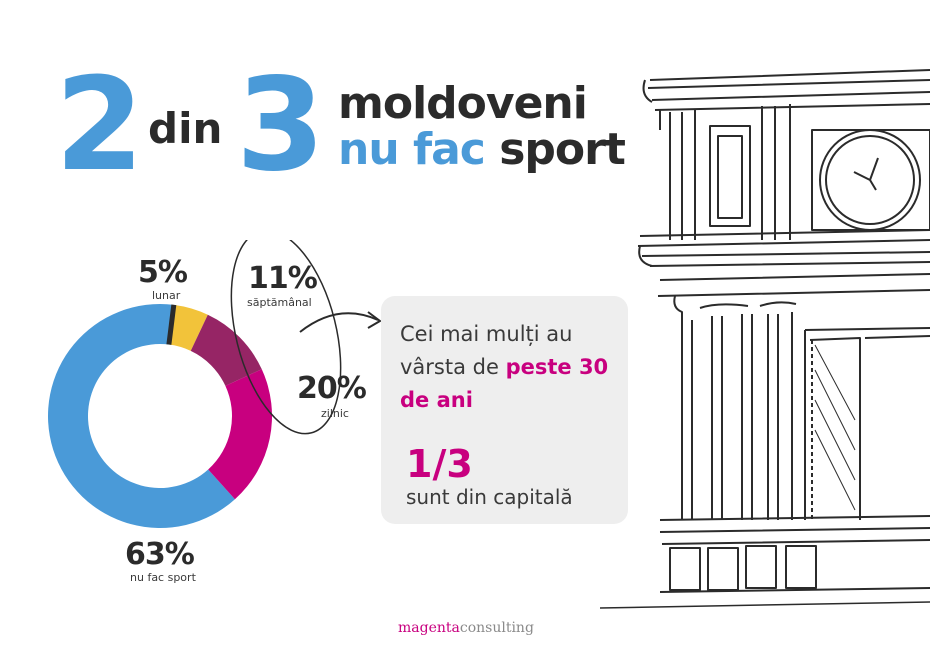 The width and height of the screenshot is (930, 658). What do you see at coordinates (412, 149) in the screenshot?
I see `headline-nu-fac: nu fac` at bounding box center [412, 149].